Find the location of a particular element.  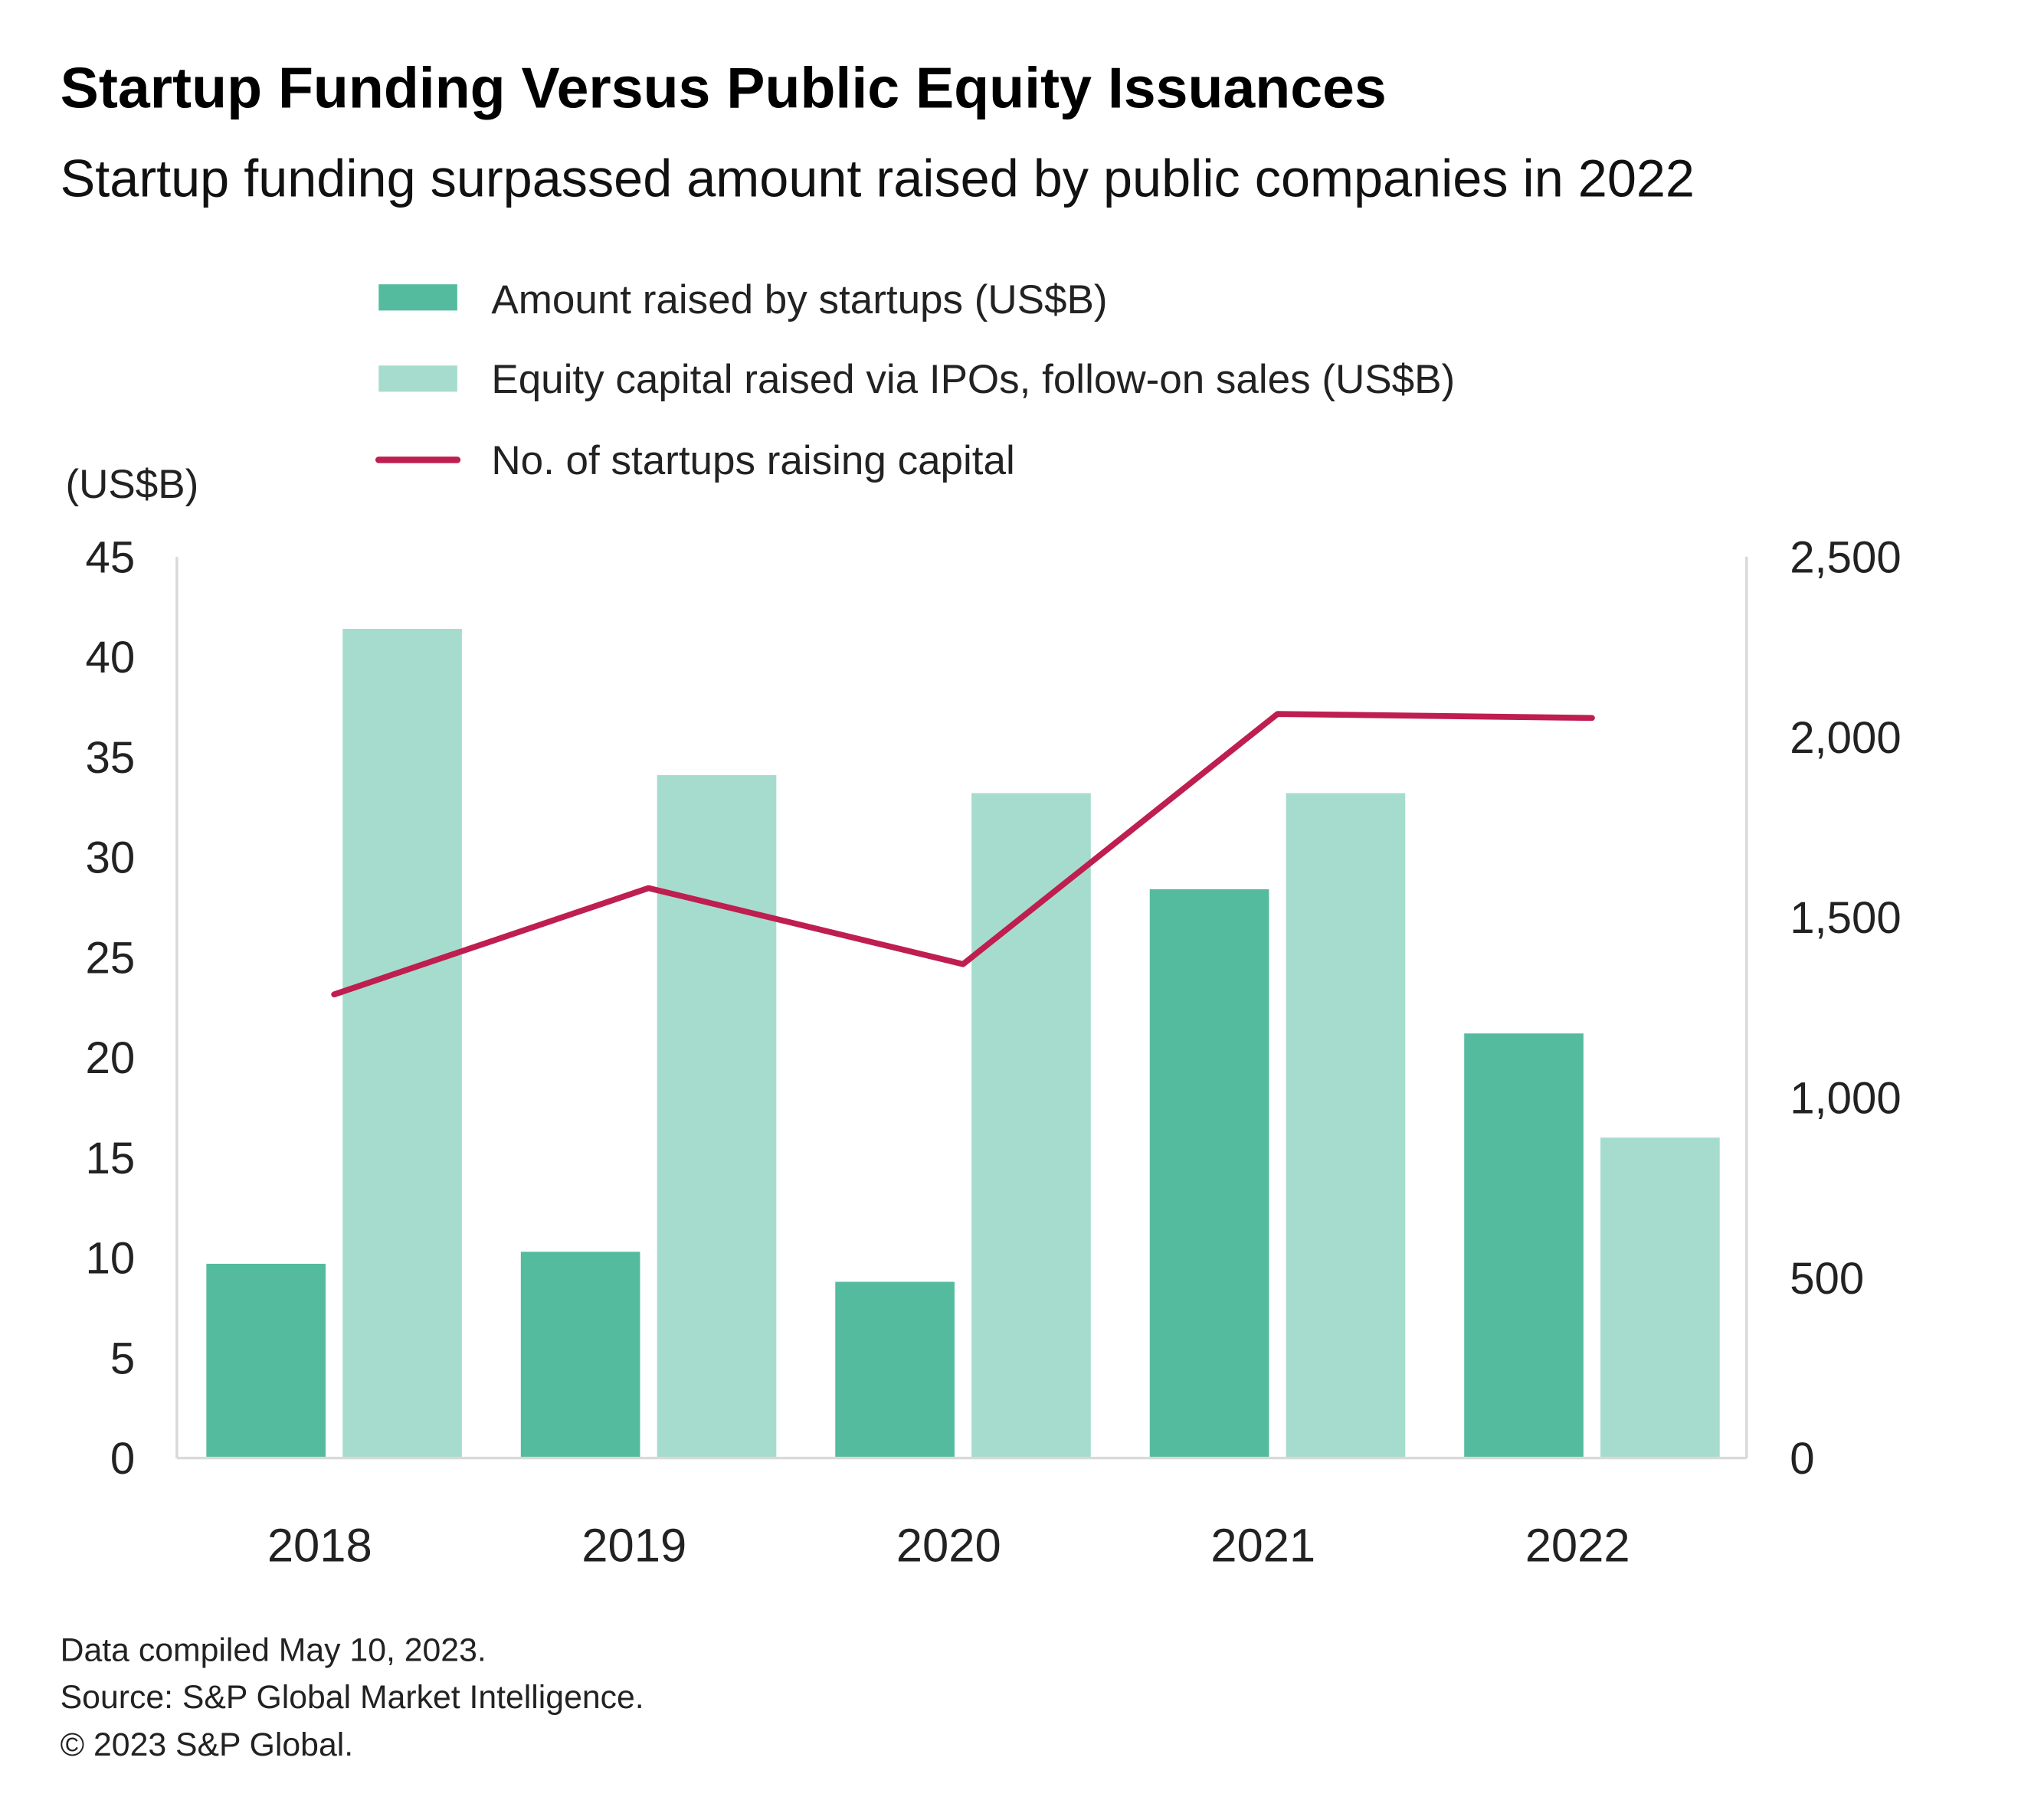

y-tick-label: 5 is located at coordinates (122, 1358).